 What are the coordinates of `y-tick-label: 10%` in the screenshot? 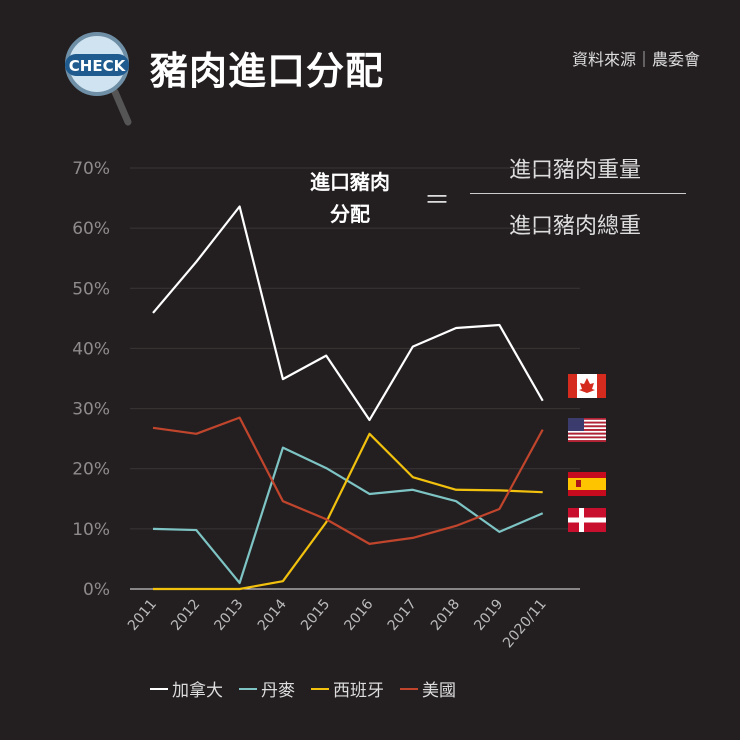 It's located at (91, 530).